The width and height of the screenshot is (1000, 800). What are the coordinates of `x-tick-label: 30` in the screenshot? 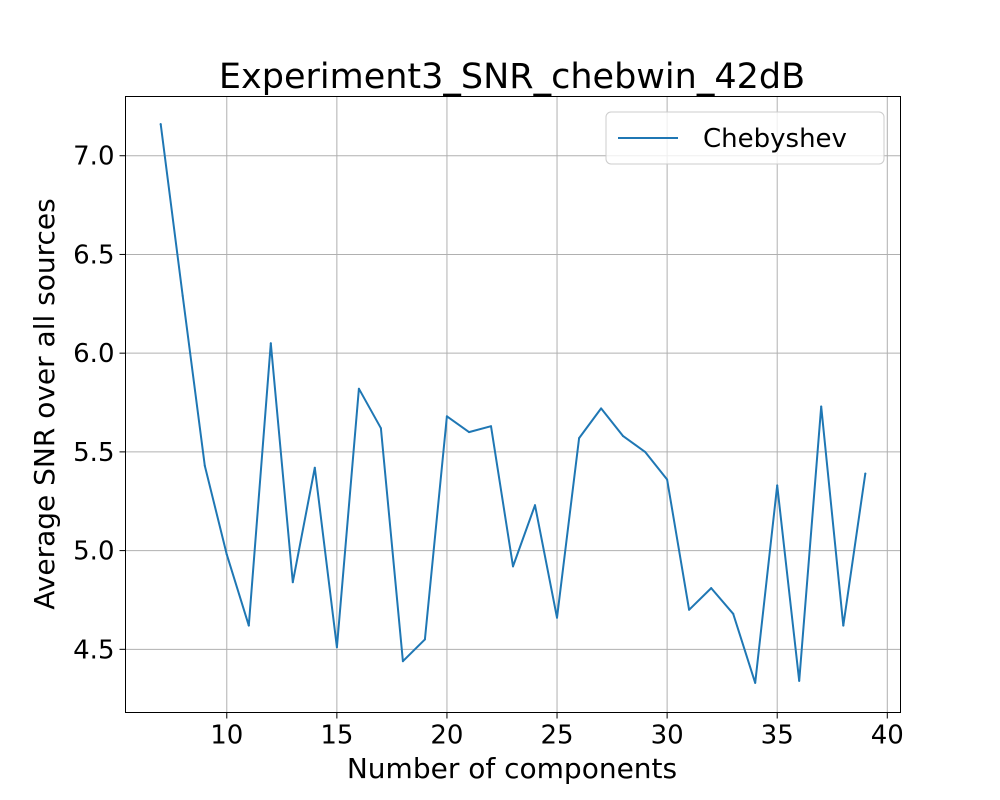 It's located at (667, 736).